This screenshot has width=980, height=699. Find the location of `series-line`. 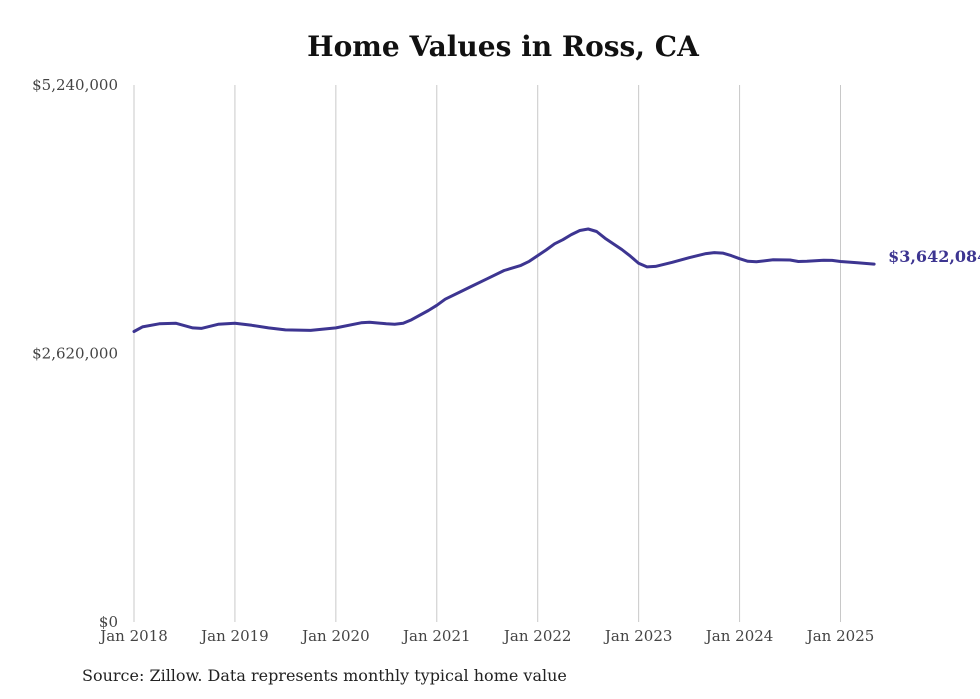

series-line is located at coordinates (504, 280).